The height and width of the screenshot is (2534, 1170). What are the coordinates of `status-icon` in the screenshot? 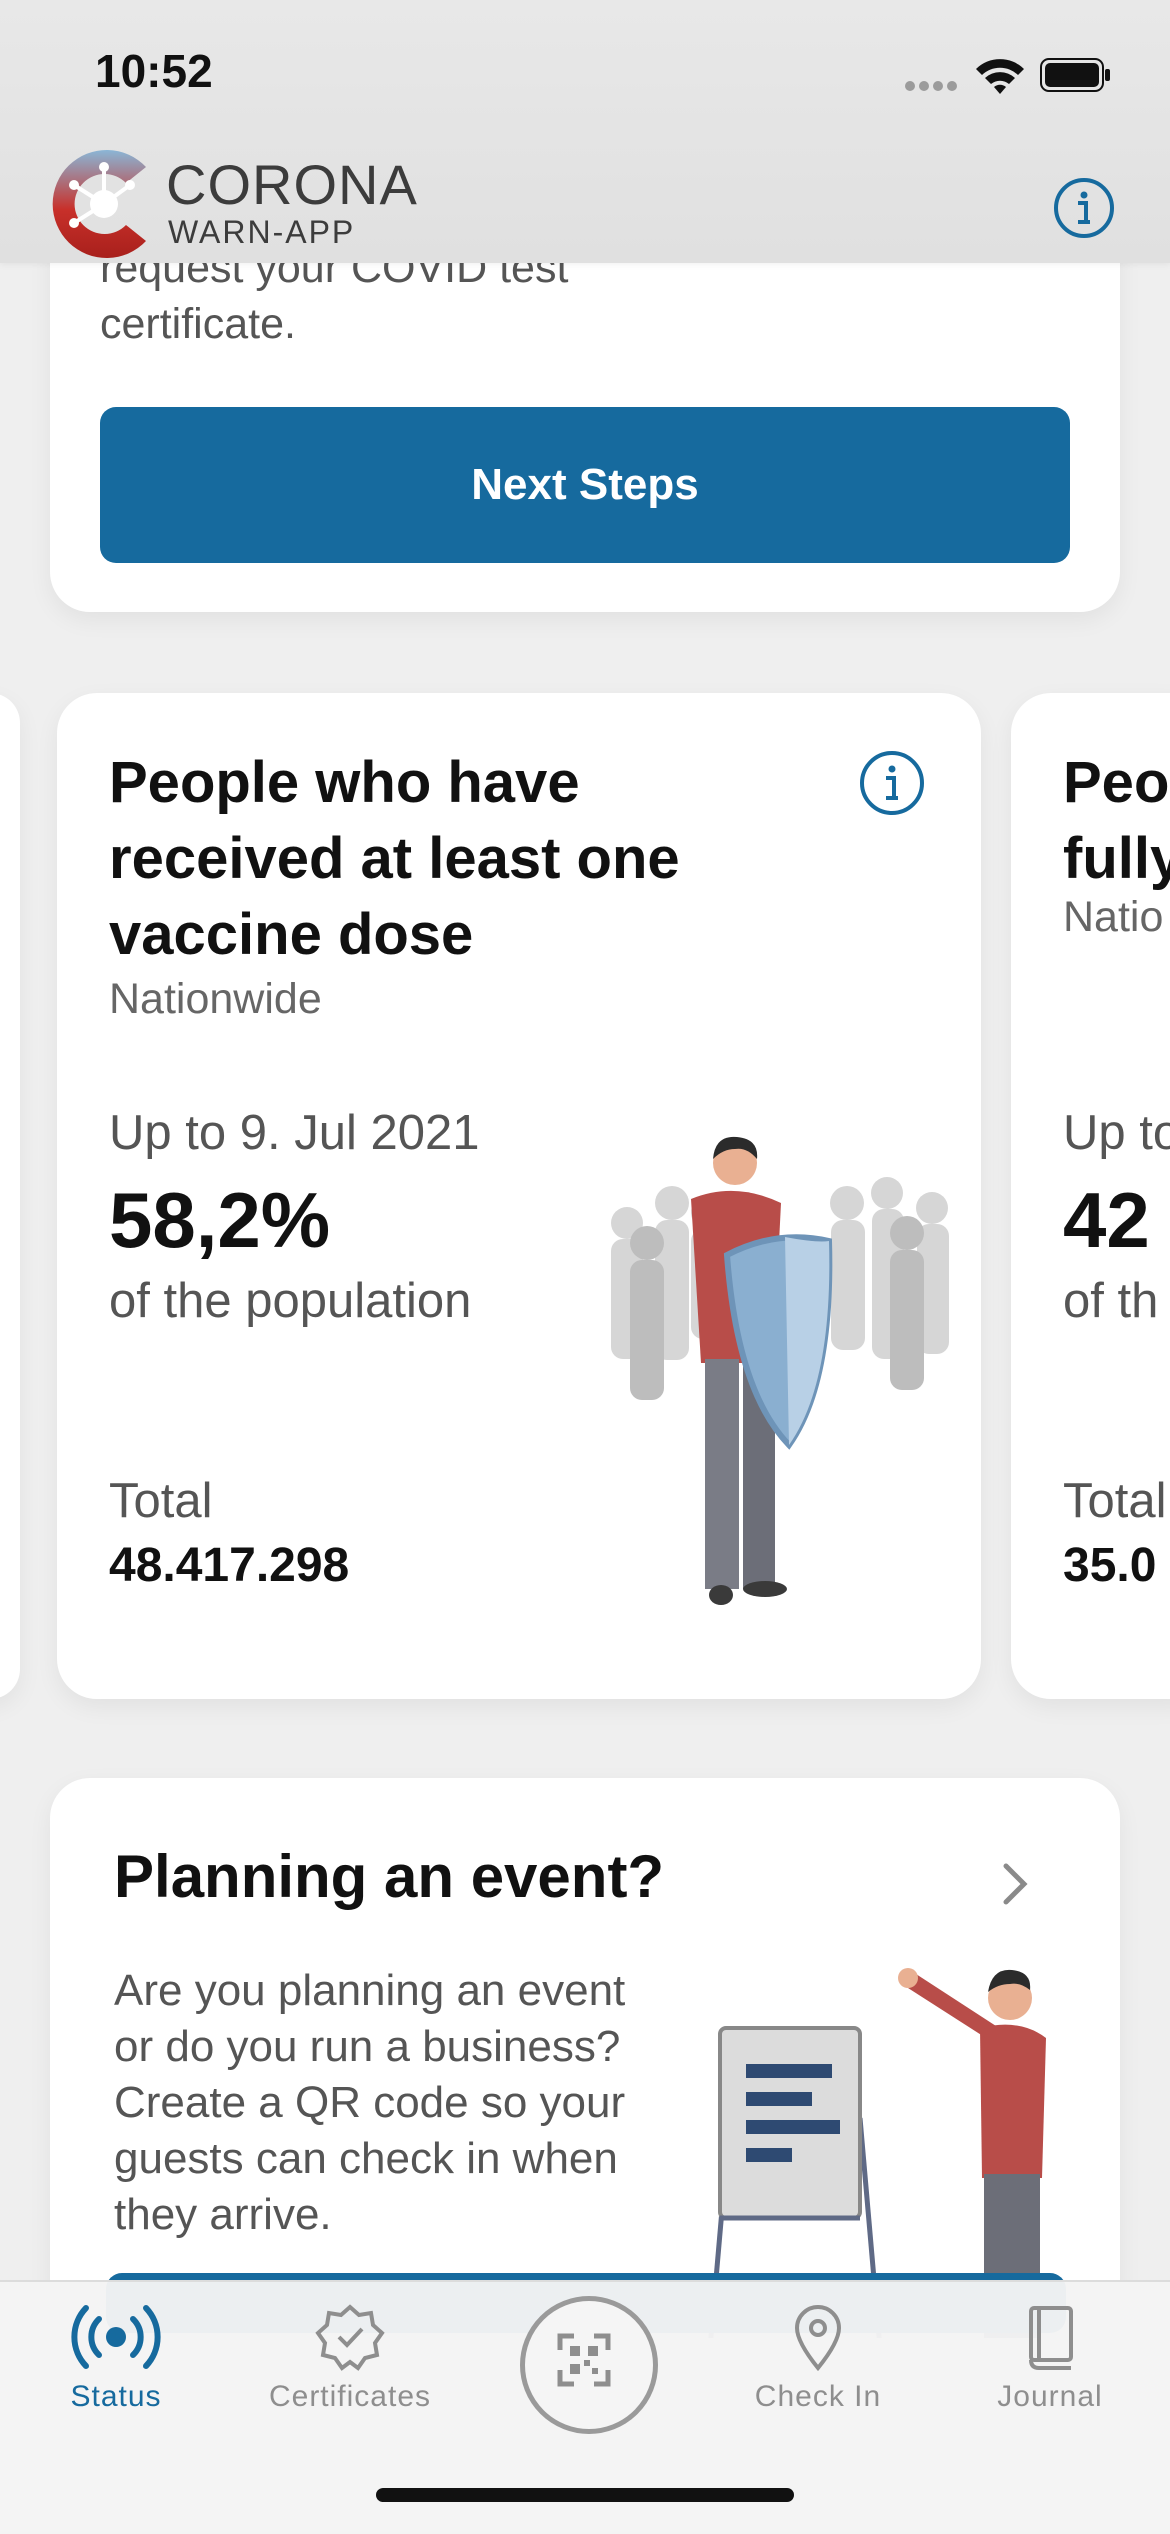 It's located at (116, 2337).